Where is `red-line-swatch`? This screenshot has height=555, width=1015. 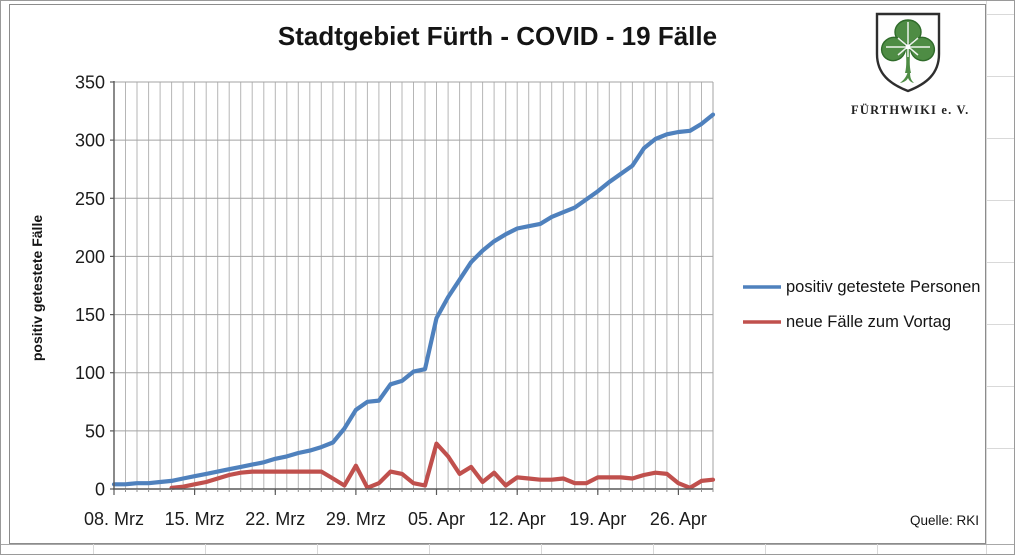
red-line-swatch is located at coordinates (762, 322).